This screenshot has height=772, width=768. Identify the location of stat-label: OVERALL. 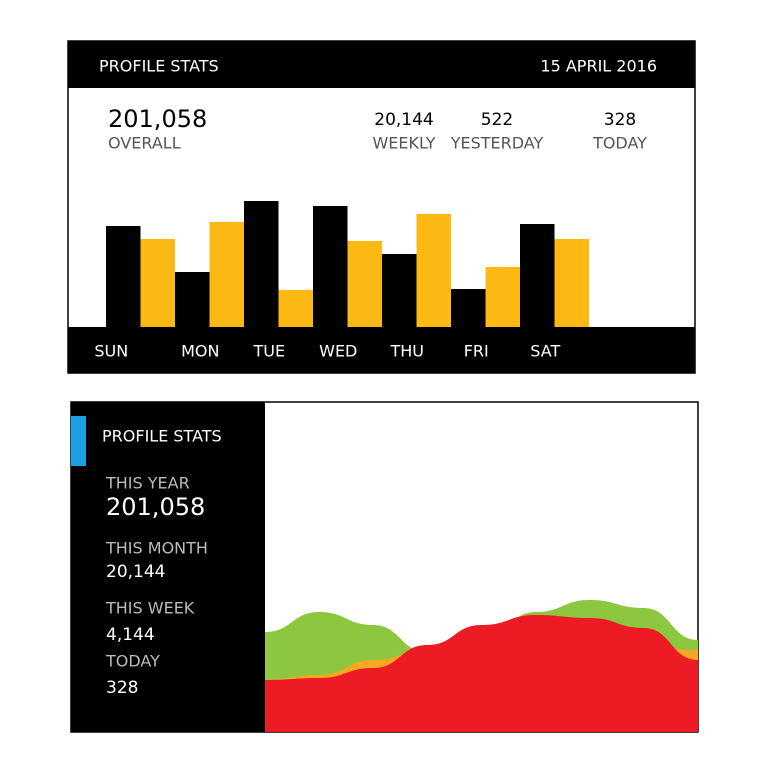
(144, 143).